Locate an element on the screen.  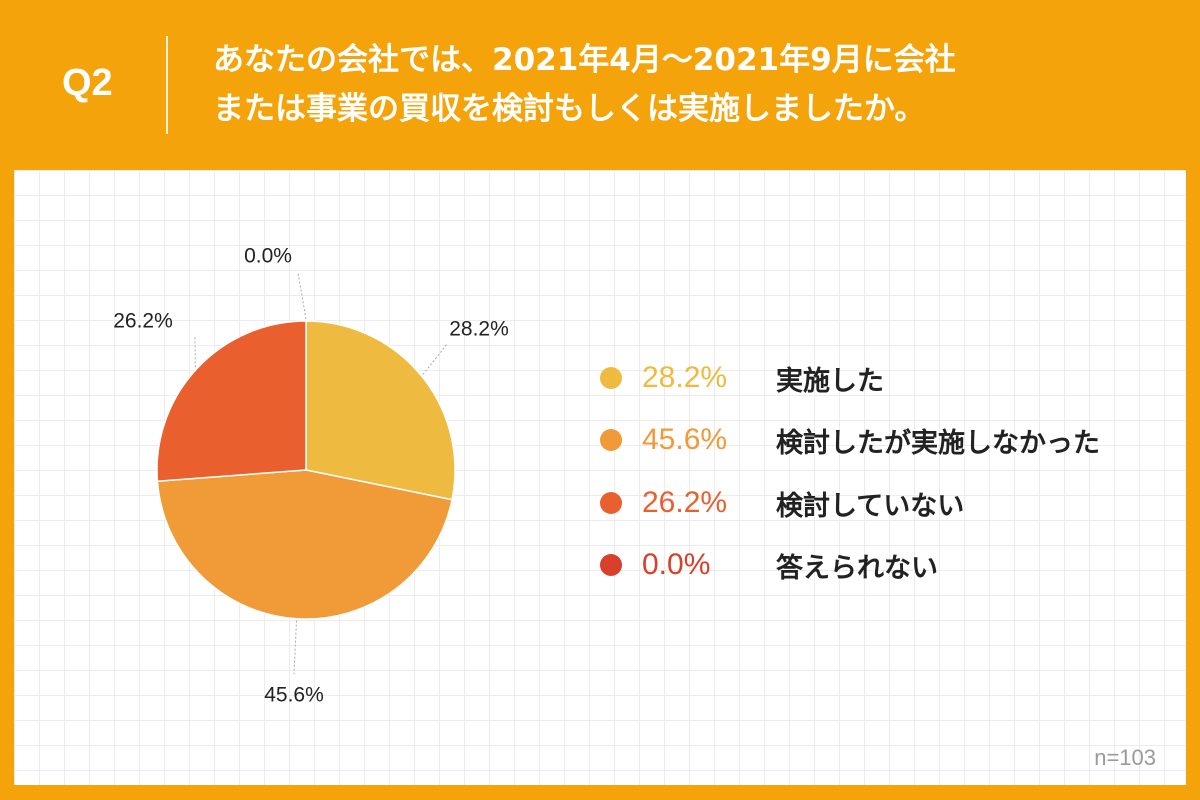
legend-label-implemented: 実施した is located at coordinates (830, 381).